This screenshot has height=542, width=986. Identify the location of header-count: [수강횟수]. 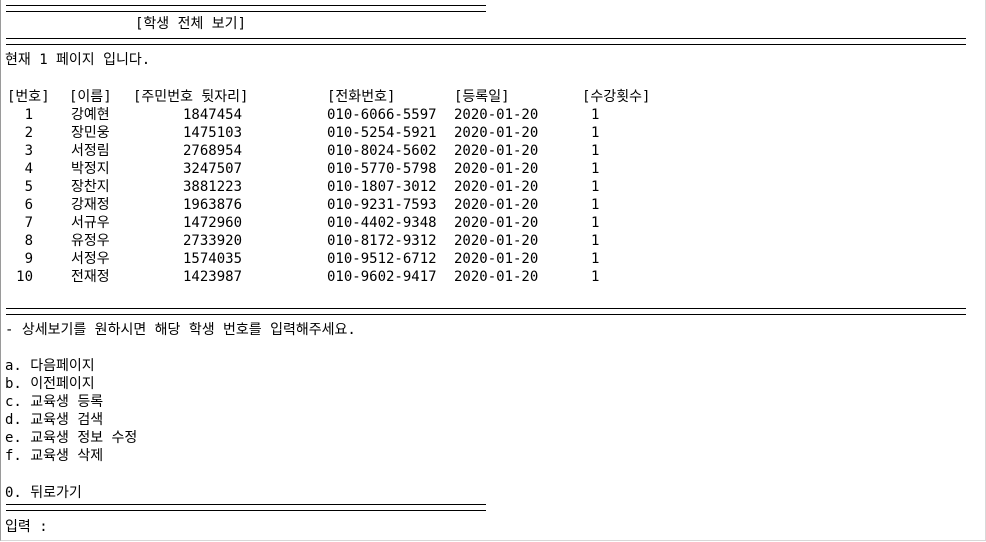
(616, 97).